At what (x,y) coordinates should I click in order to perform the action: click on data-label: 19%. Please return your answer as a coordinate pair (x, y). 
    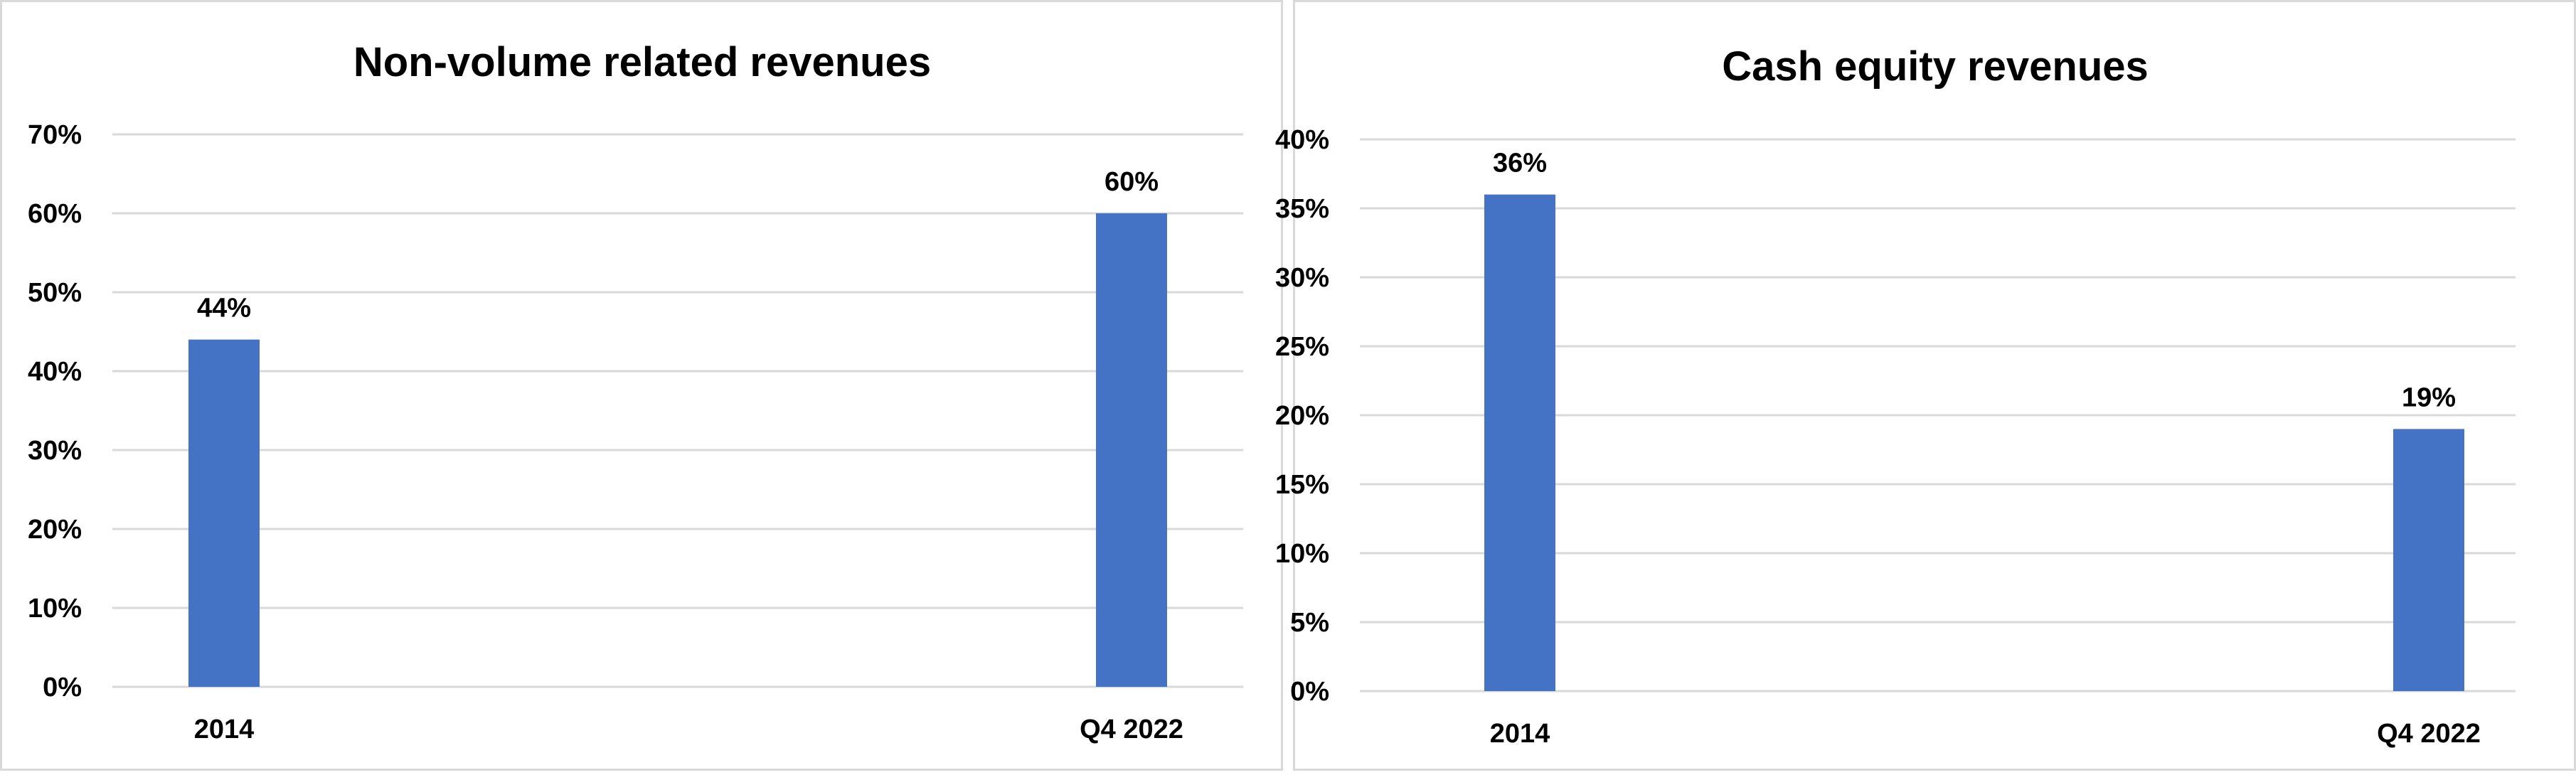
    Looking at the image, I should click on (2429, 397).